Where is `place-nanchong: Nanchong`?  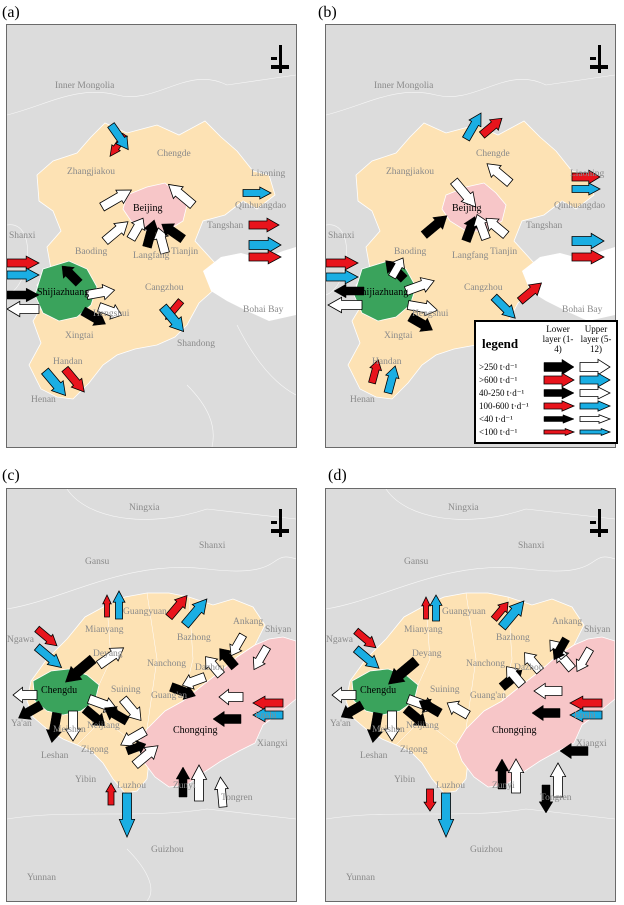 place-nanchong: Nanchong is located at coordinates (486, 664).